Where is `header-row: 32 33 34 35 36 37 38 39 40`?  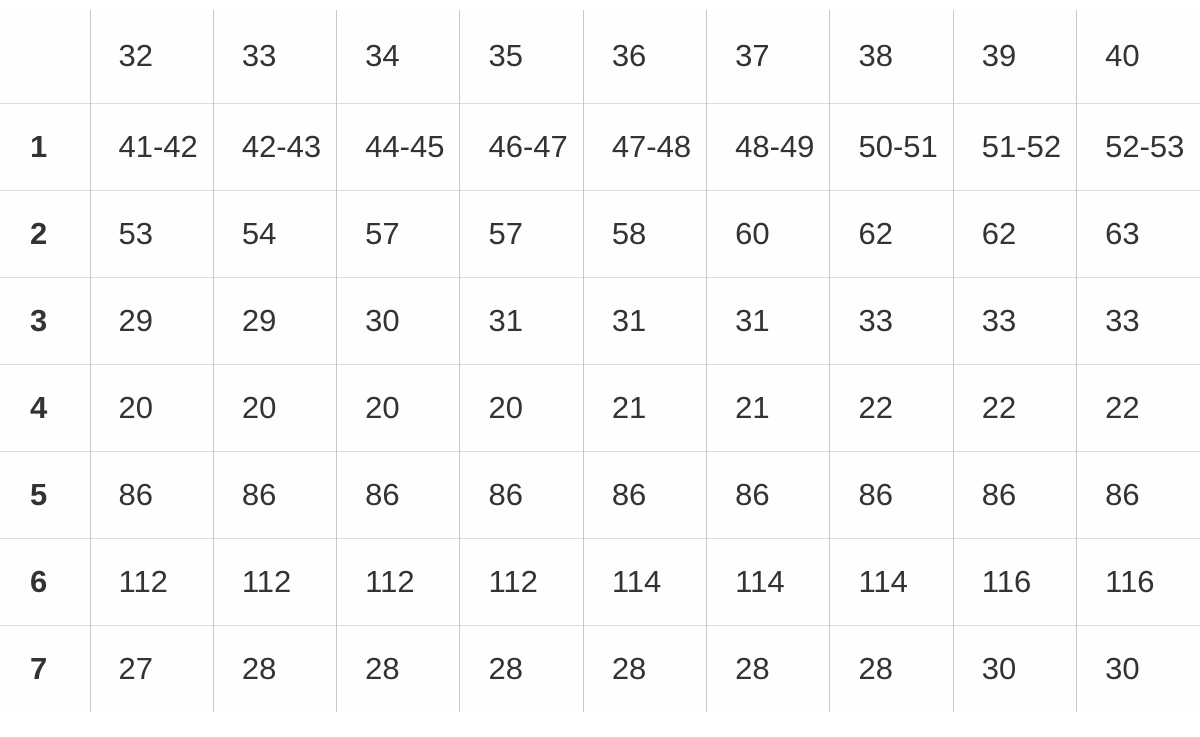
header-row: 32 33 34 35 36 37 38 39 40 is located at coordinates (600, 56).